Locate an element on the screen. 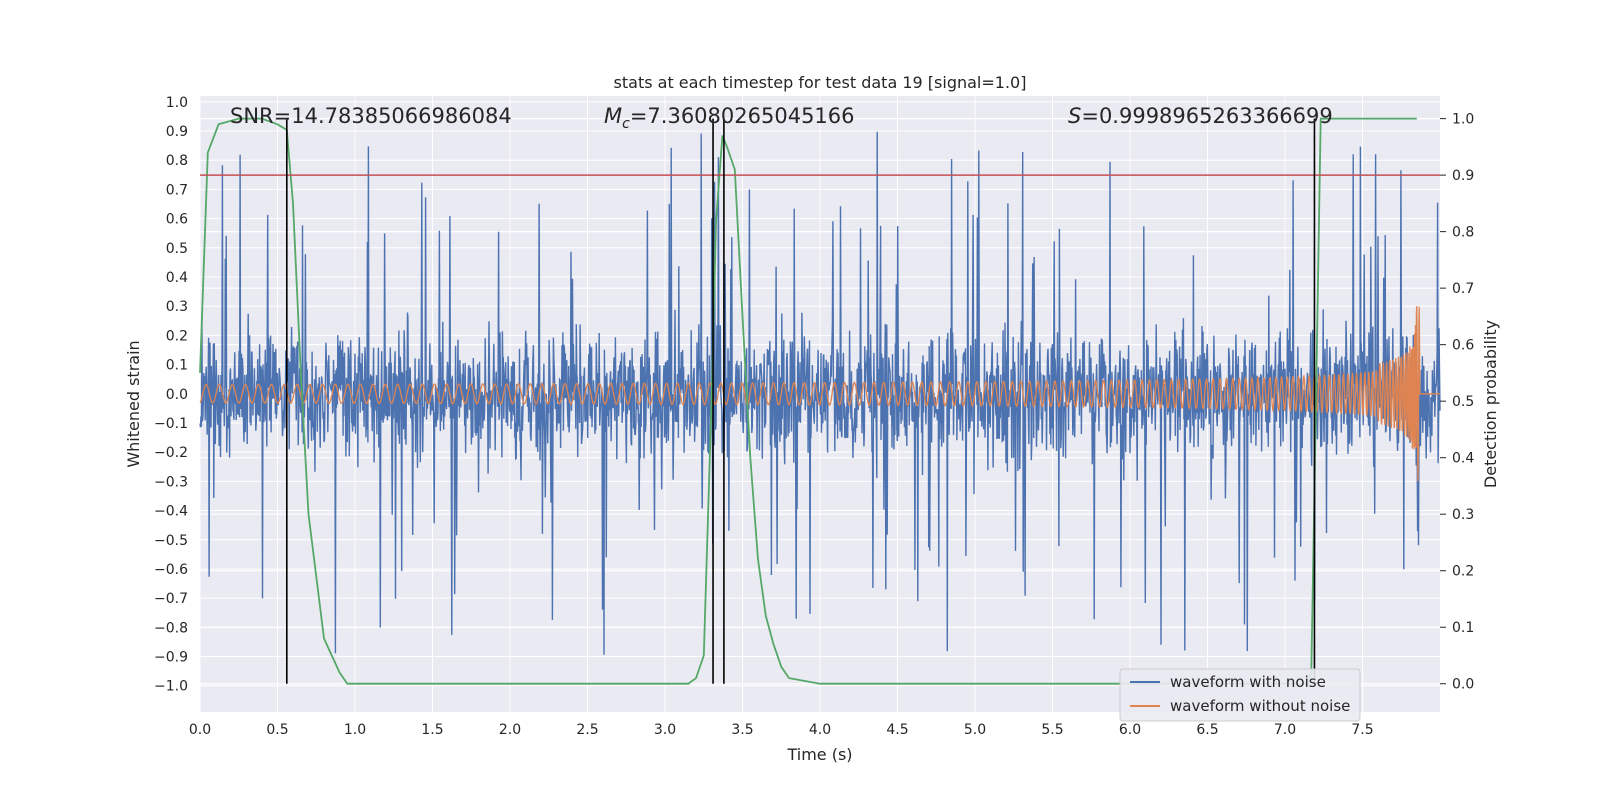 The height and width of the screenshot is (800, 1600). y-tick-label: −0.2 is located at coordinates (171, 453).